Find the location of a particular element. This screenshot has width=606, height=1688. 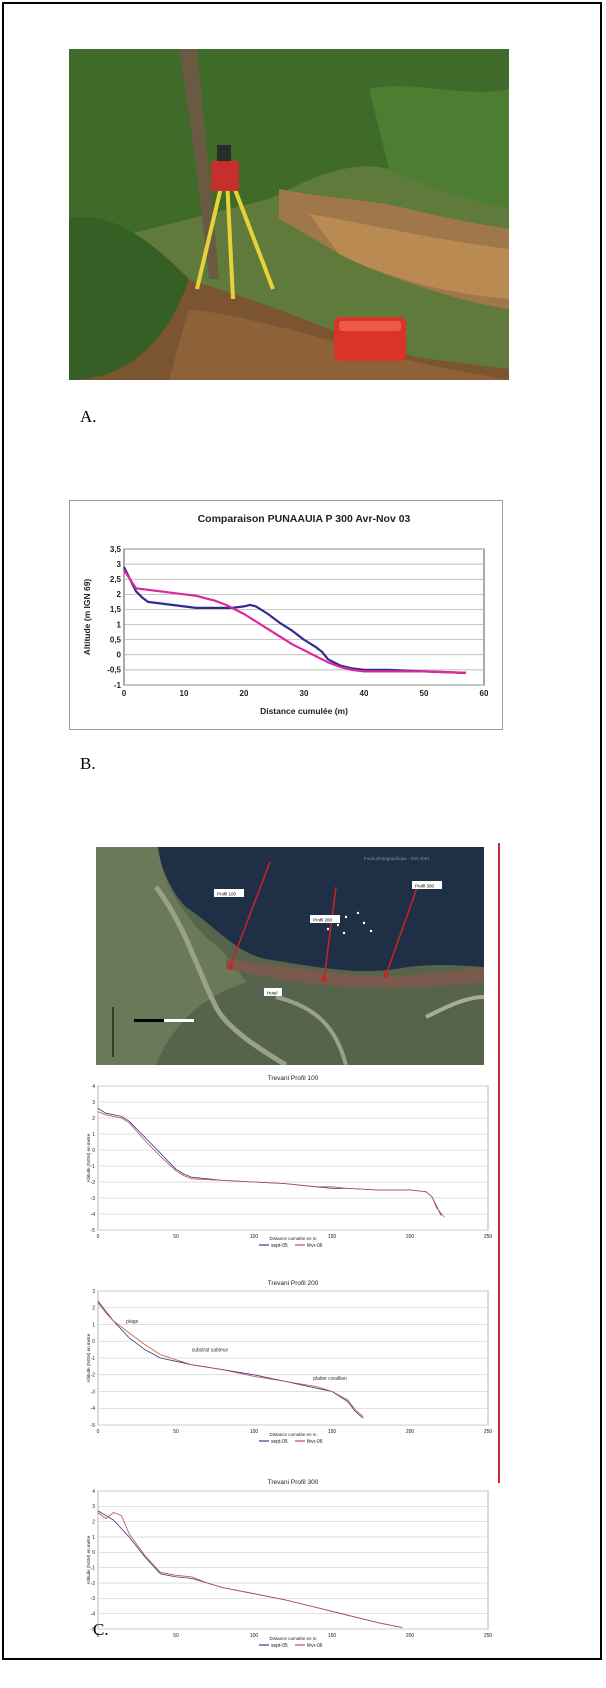

chart-title: Trevani Profil 100 is located at coordinates (293, 1078).